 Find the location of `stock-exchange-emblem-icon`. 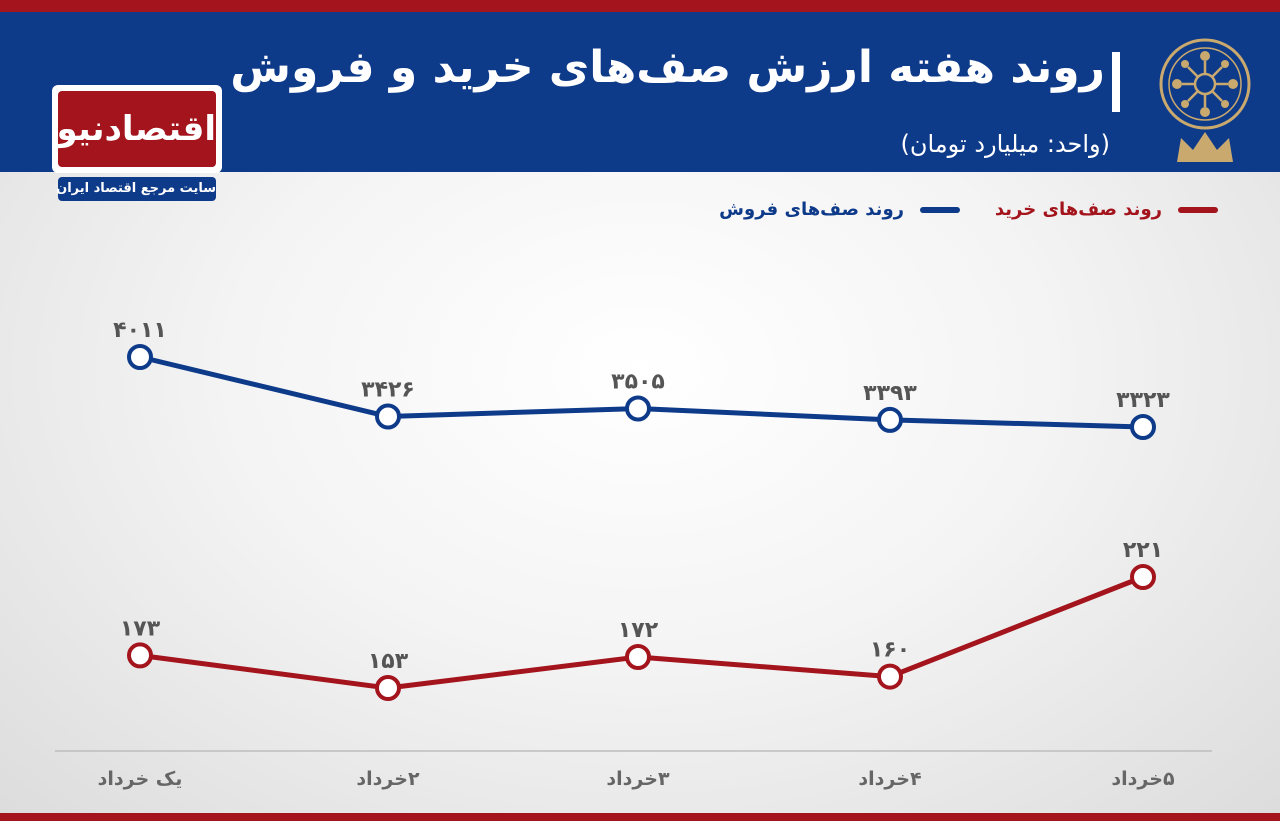

stock-exchange-emblem-icon is located at coordinates (1205, 100).